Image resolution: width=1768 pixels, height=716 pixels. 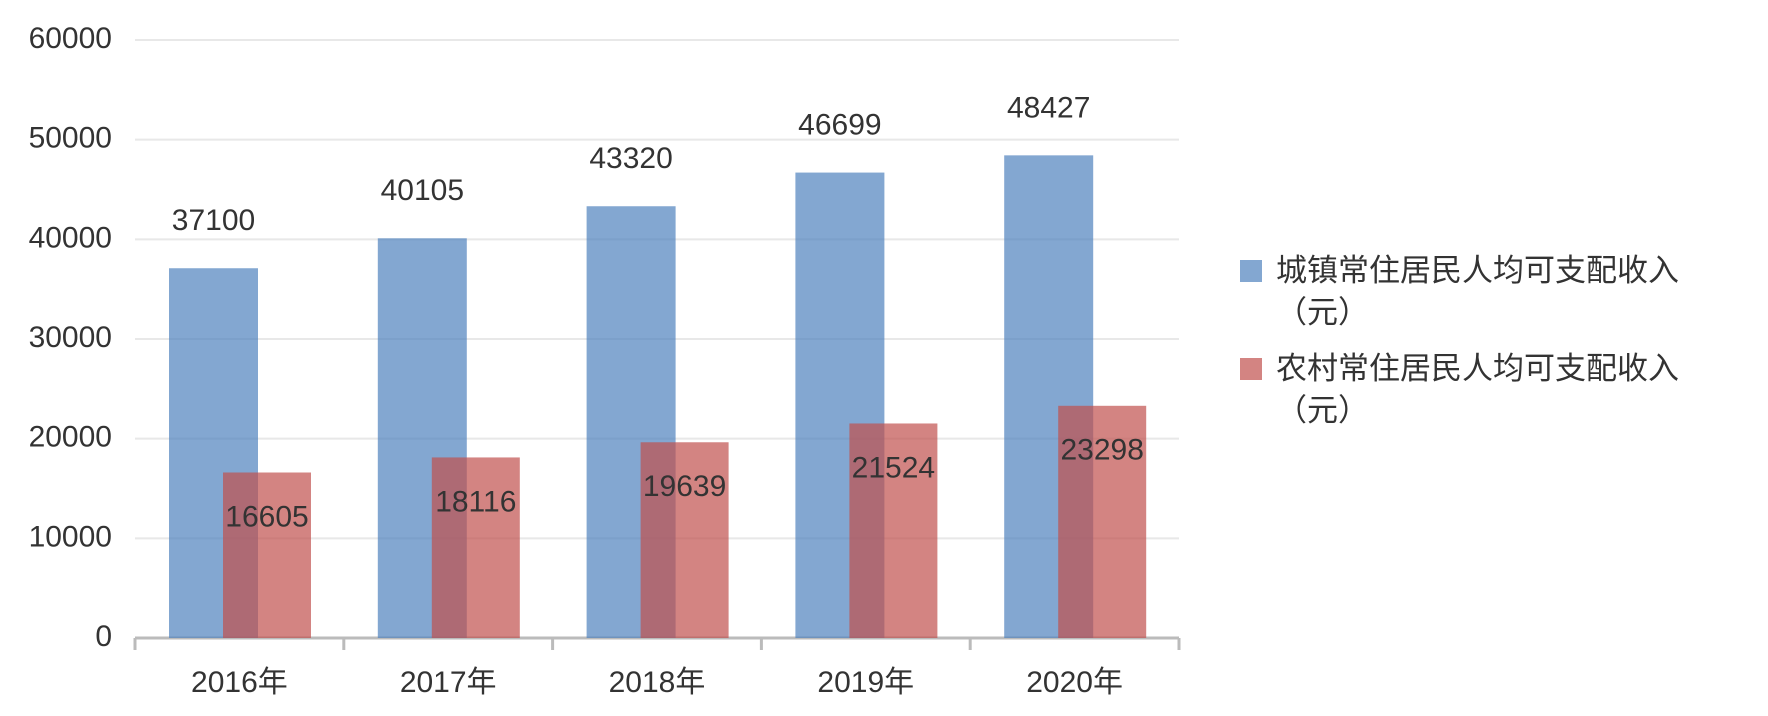 What do you see at coordinates (475, 501) in the screenshot?
I see `data-label: 18116` at bounding box center [475, 501].